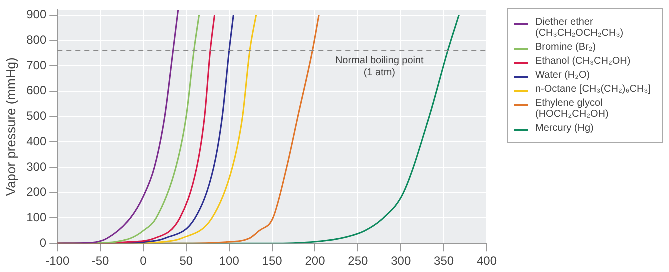 The height and width of the screenshot is (272, 669). I want to click on x-tick-label: 250, so click(358, 261).